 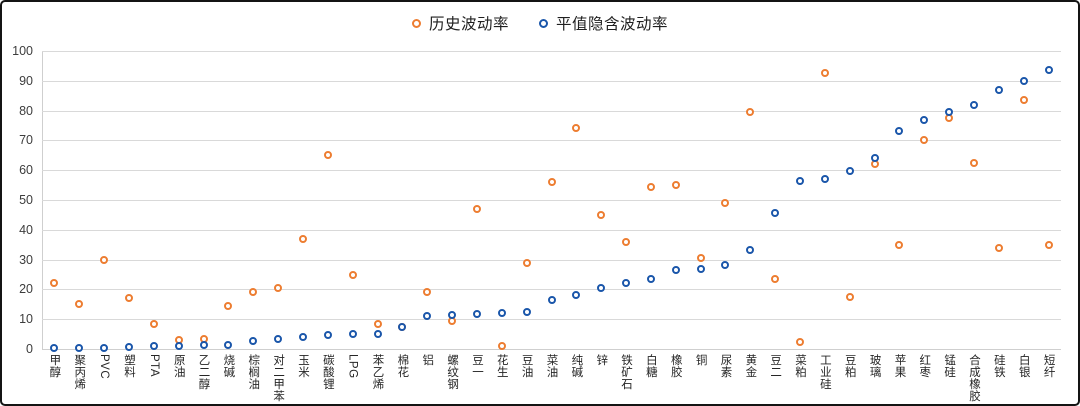 What do you see at coordinates (104, 367) in the screenshot?
I see `x-category-label: PVC` at bounding box center [104, 367].